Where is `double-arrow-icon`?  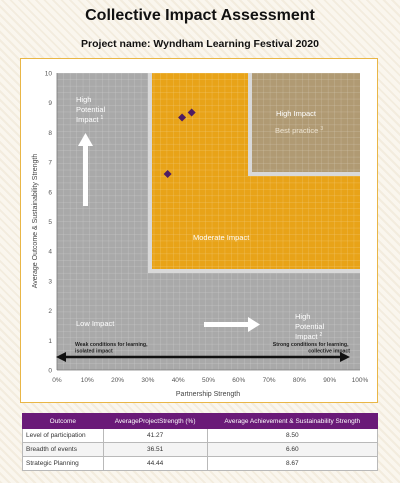
double-arrow-icon is located at coordinates (203, 357).